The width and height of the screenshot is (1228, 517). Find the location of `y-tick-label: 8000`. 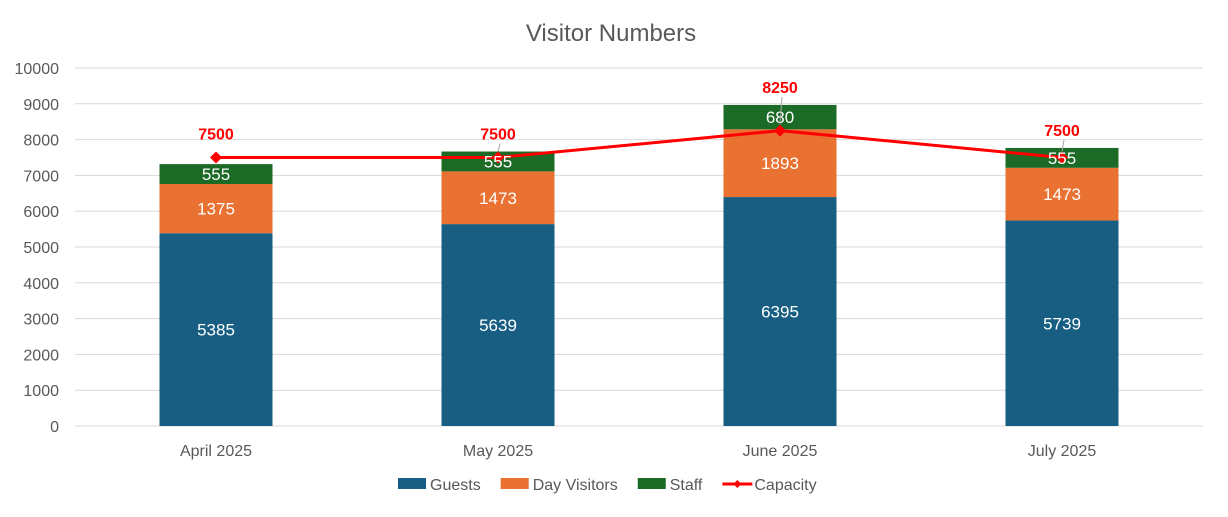

y-tick-label: 8000 is located at coordinates (41, 141).